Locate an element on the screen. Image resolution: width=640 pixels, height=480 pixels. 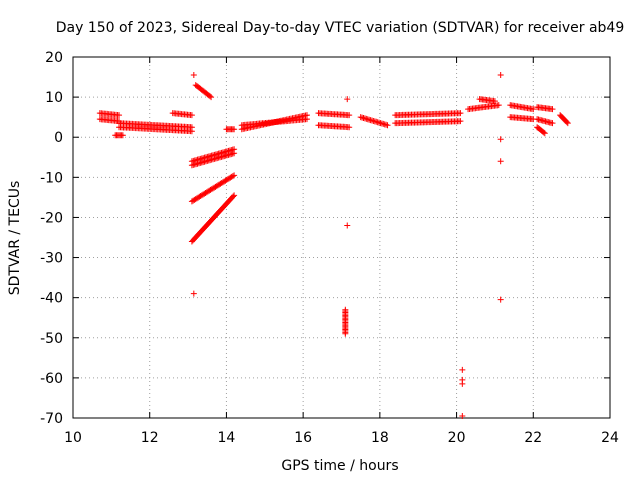
y-tick-label: -50 is located at coordinates (51, 339).